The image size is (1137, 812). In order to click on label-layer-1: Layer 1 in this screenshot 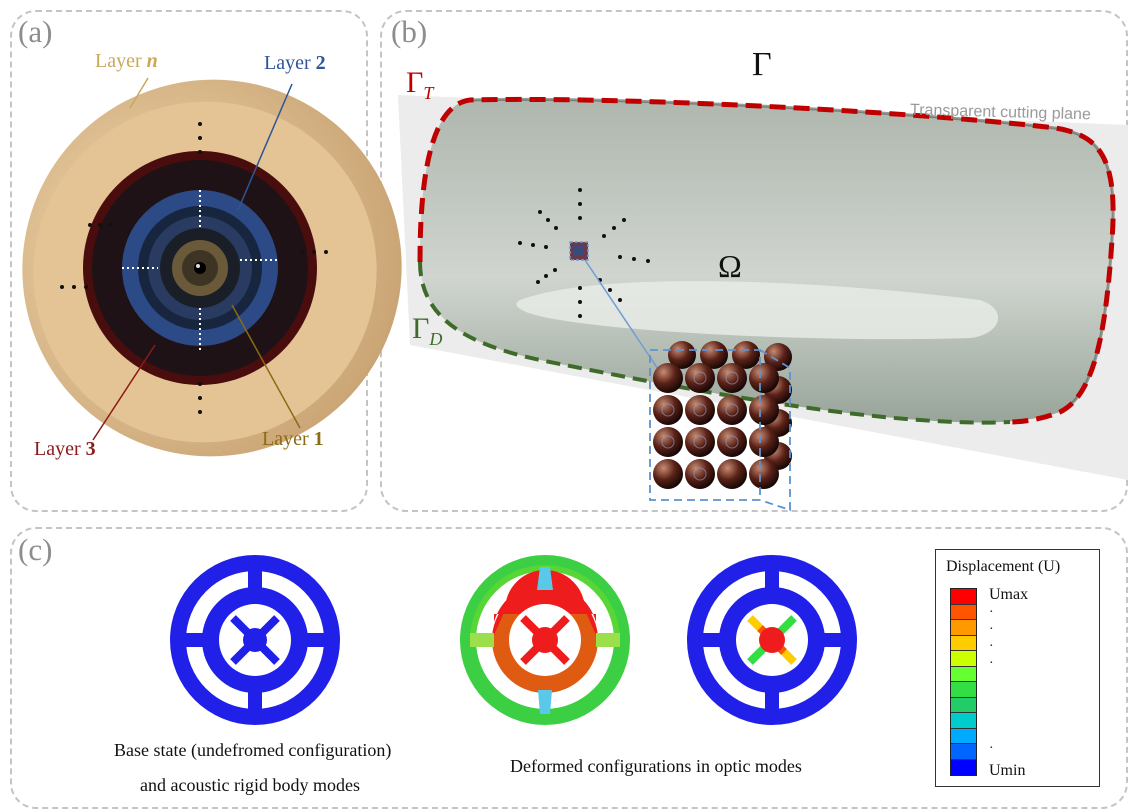, I will do `click(293, 439)`.